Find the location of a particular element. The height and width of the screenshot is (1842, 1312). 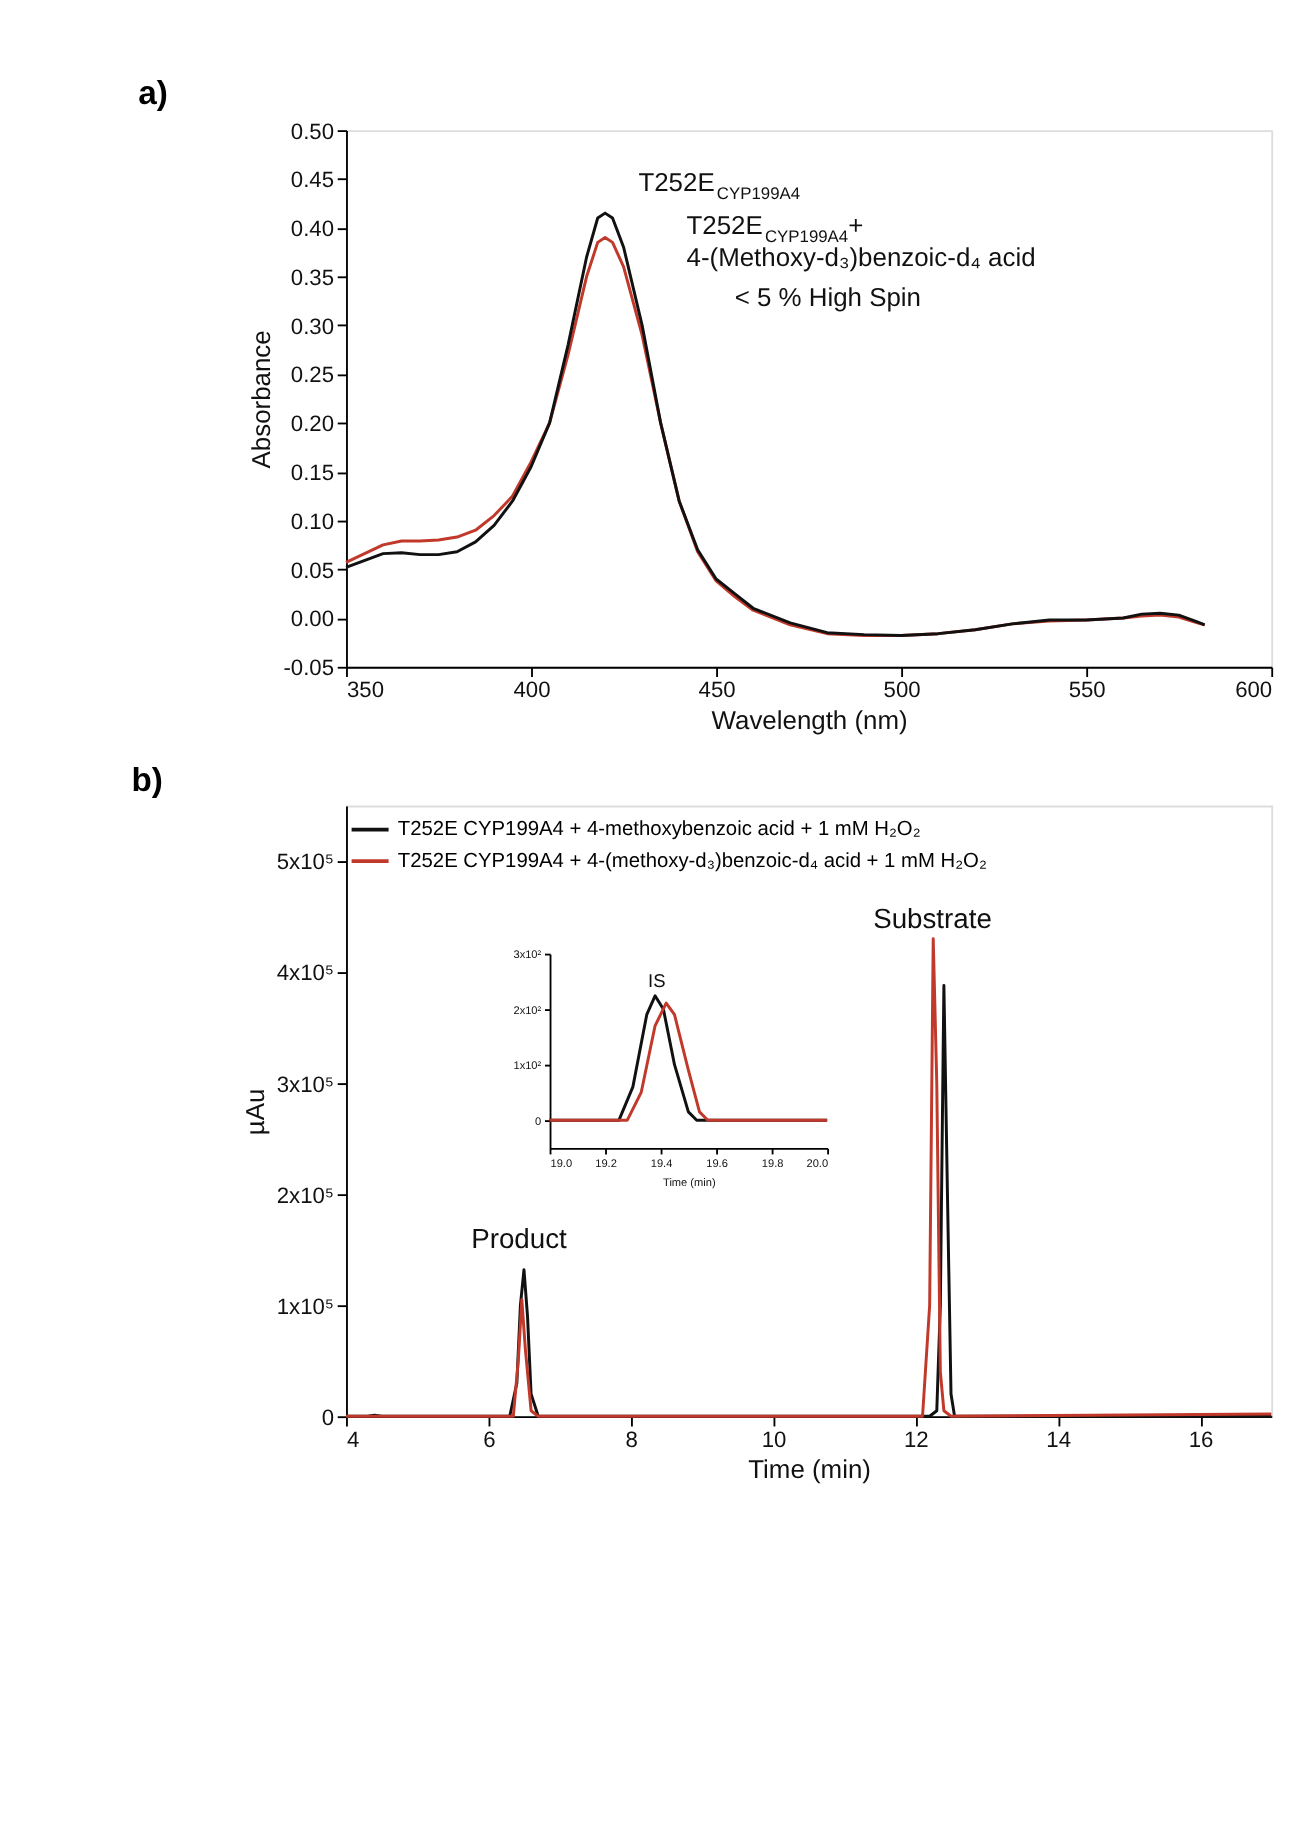

annotation: < 5 % High Spin is located at coordinates (827, 296).